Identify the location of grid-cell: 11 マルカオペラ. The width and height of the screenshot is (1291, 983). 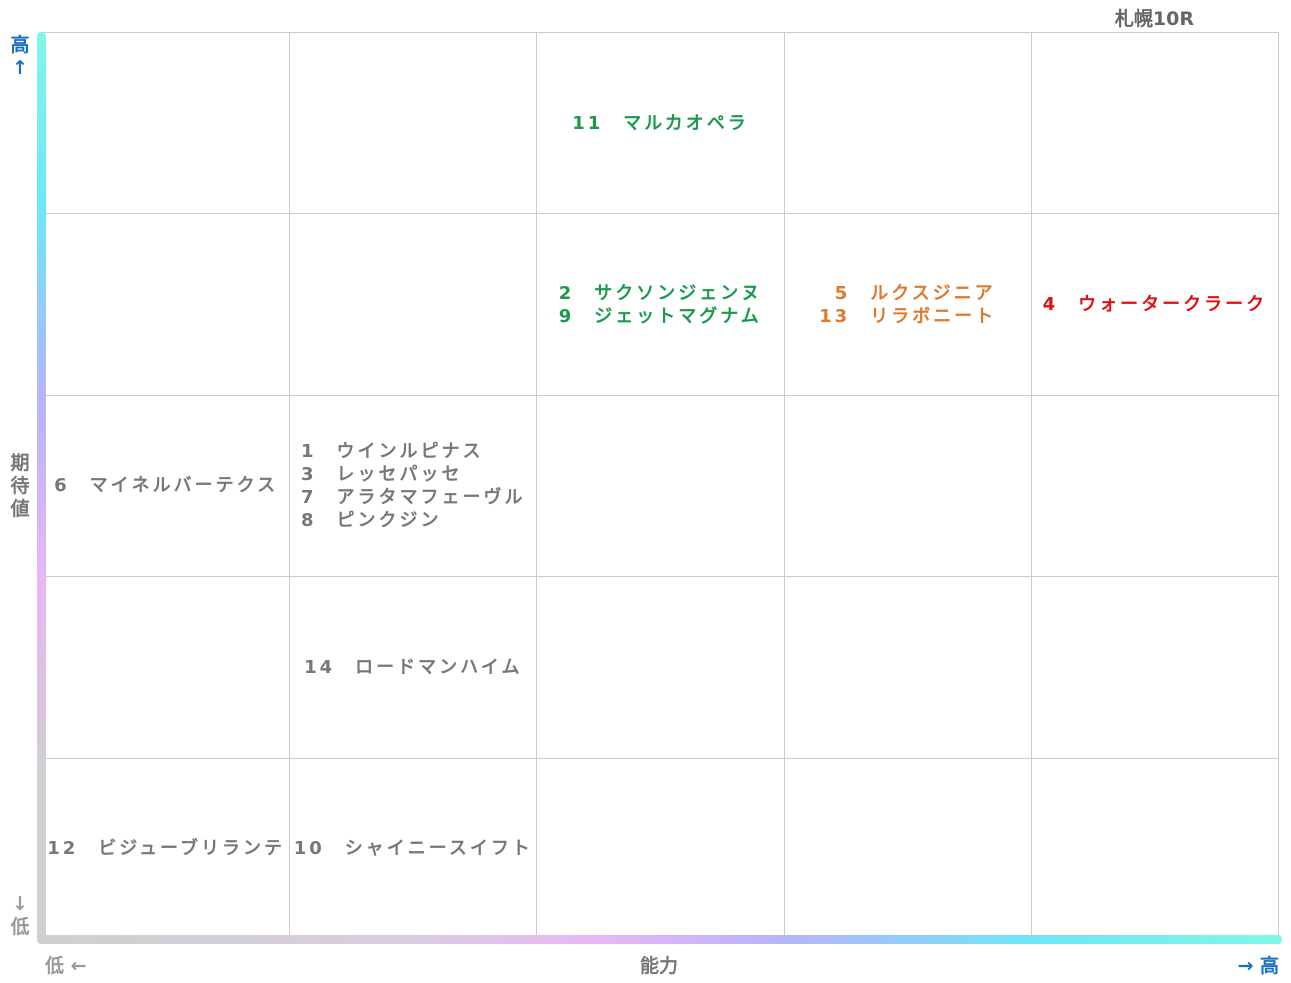
(660, 124).